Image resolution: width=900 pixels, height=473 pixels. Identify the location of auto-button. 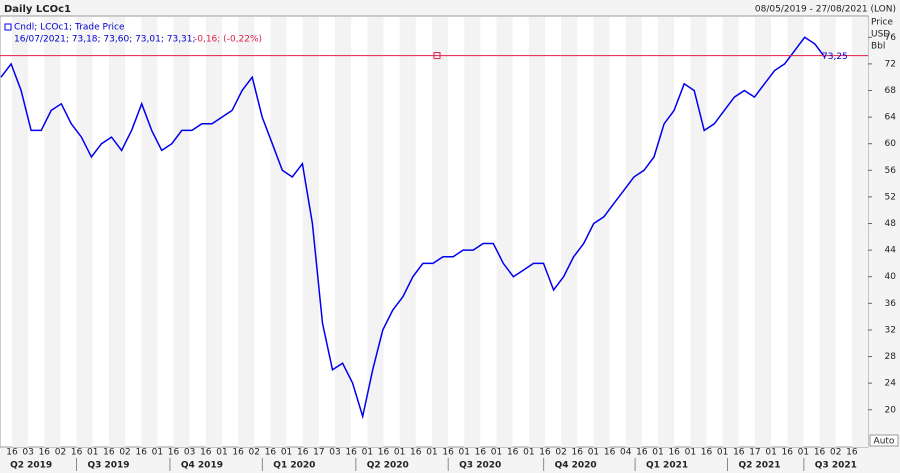
(884, 440).